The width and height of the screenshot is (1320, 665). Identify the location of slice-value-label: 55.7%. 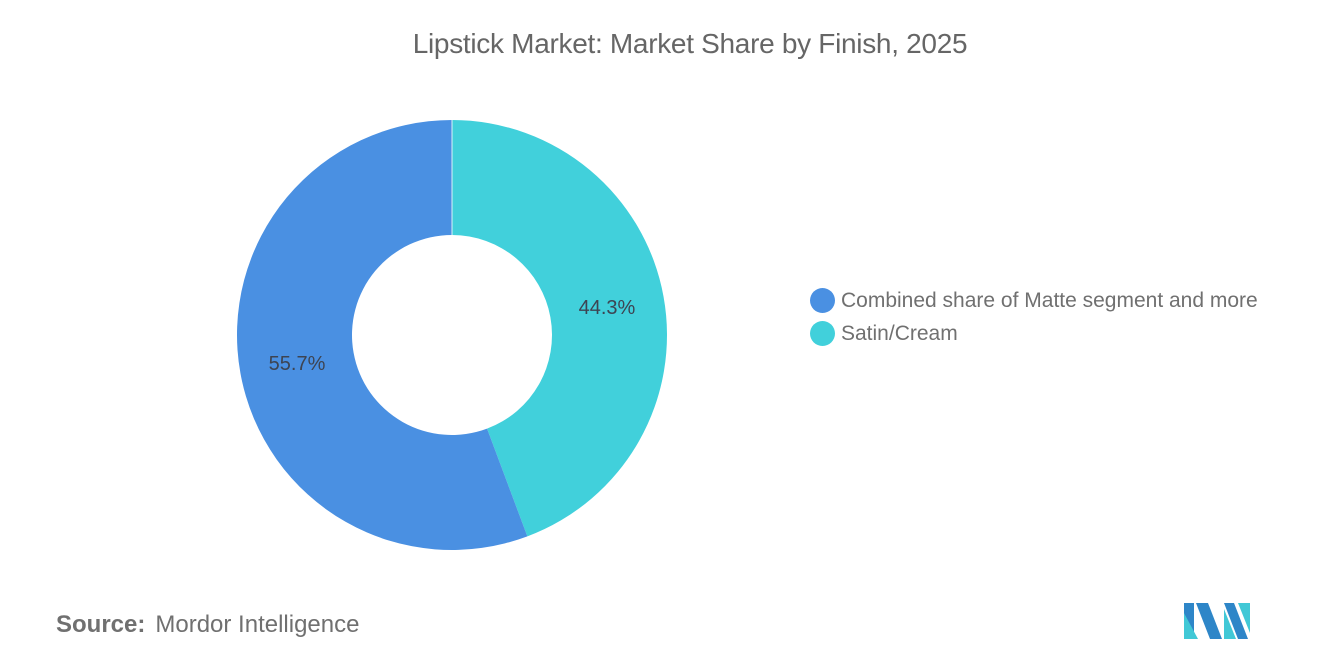
(297, 364).